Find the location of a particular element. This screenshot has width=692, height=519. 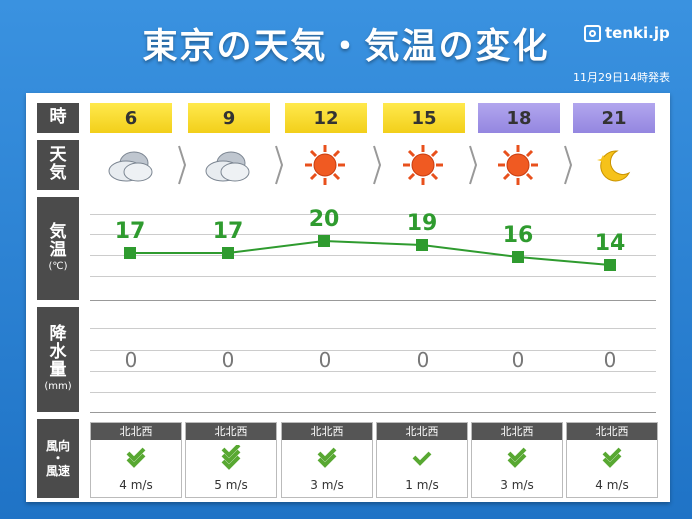

row-label-temp: 気 温 (℃) is located at coordinates (58, 248).